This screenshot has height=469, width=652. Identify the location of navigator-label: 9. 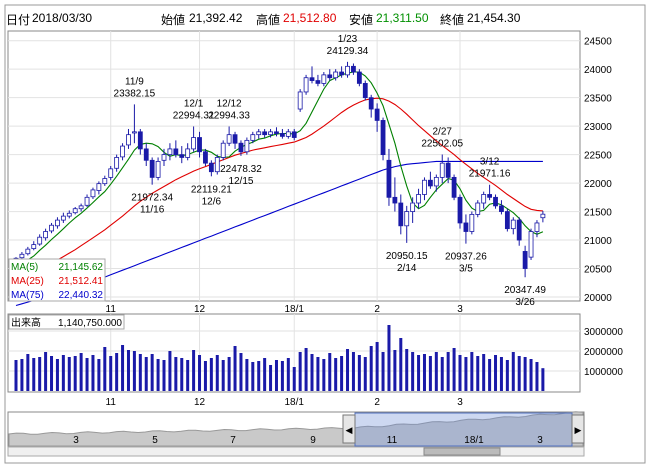
(313, 440).